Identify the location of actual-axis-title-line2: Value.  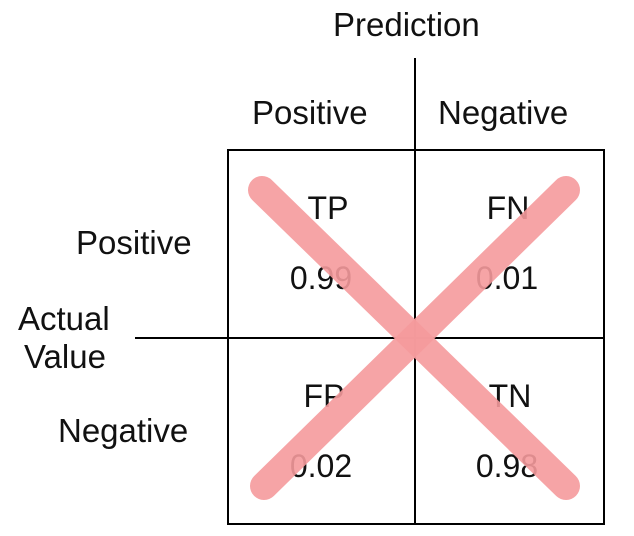
(65, 356).